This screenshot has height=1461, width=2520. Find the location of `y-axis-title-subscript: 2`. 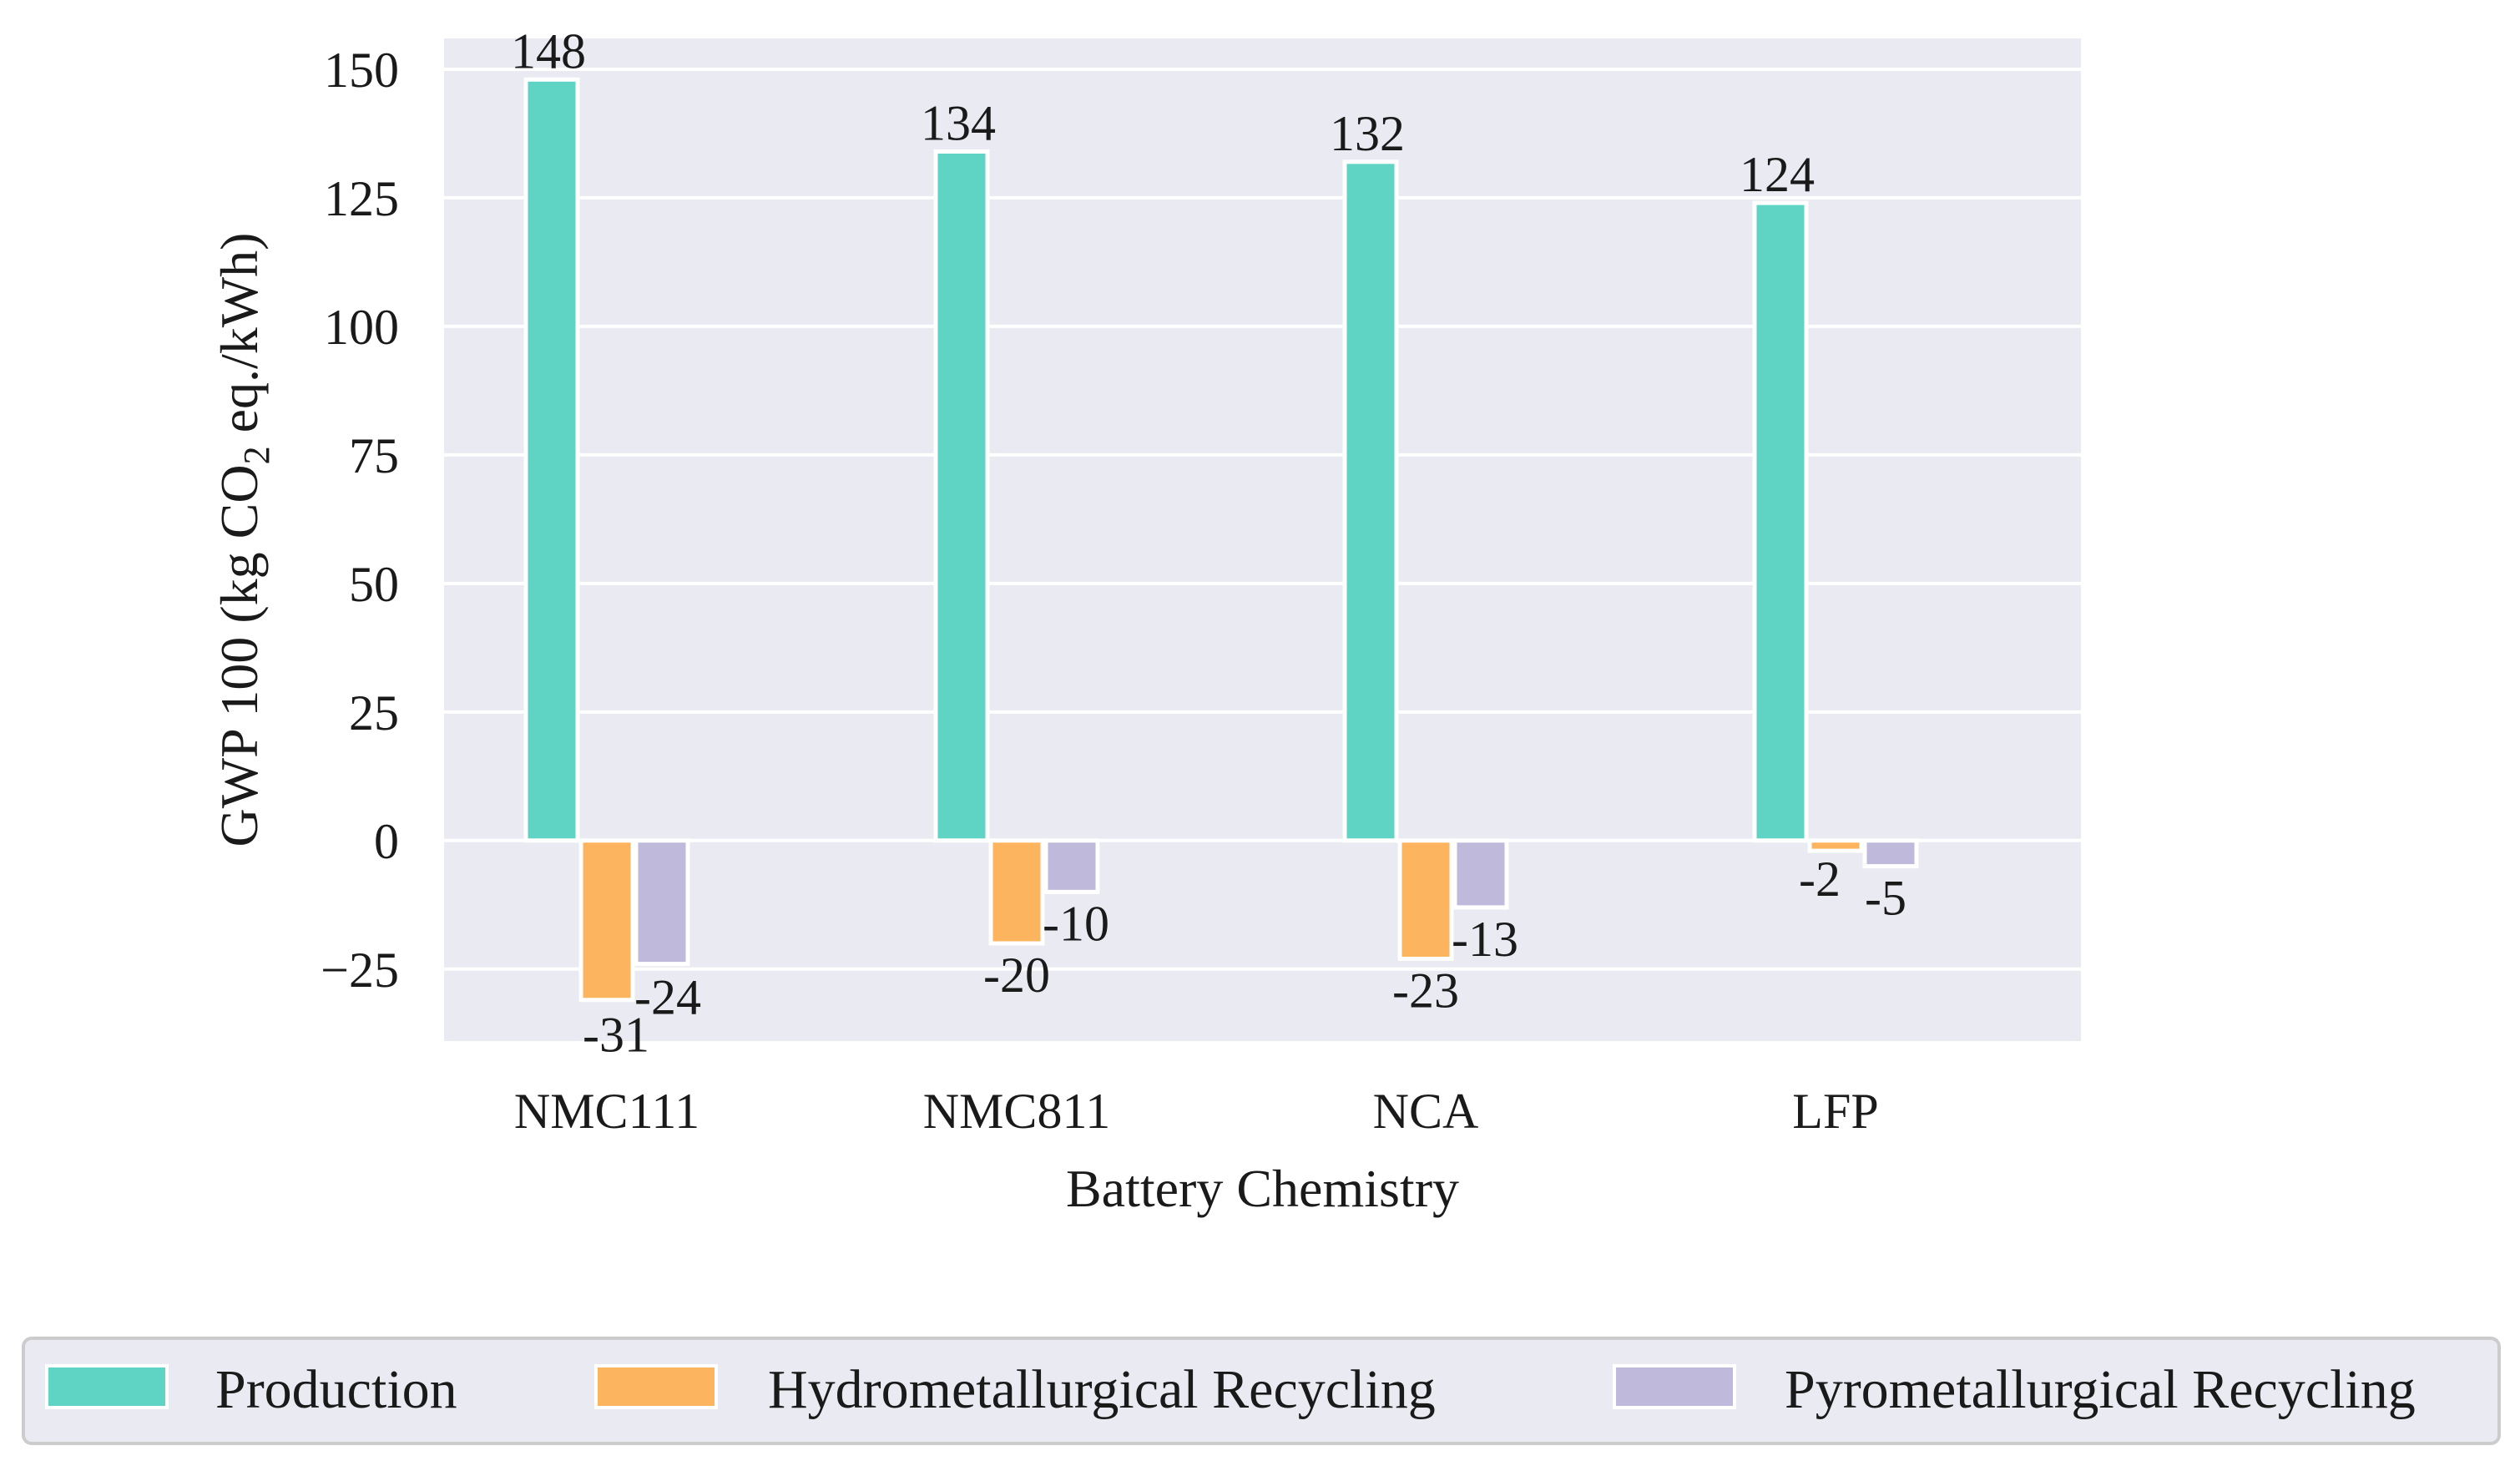

y-axis-title-subscript: 2 is located at coordinates (256, 455).